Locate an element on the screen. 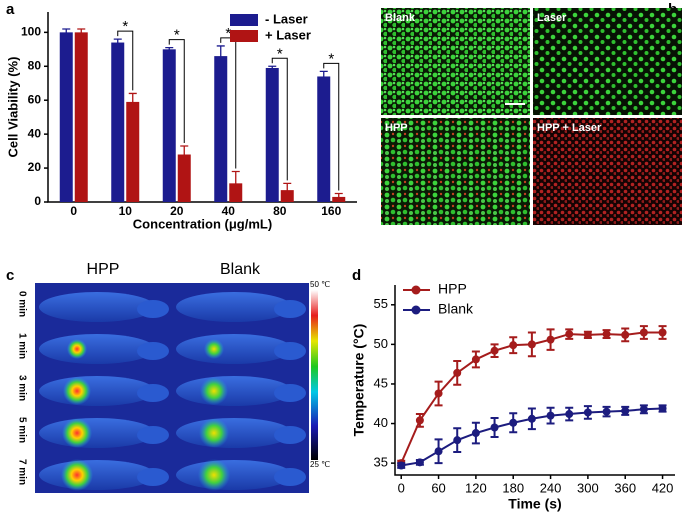 Image resolution: width=685 pixels, height=520 pixels. x-tick-label: 10 is located at coordinates (126, 211).